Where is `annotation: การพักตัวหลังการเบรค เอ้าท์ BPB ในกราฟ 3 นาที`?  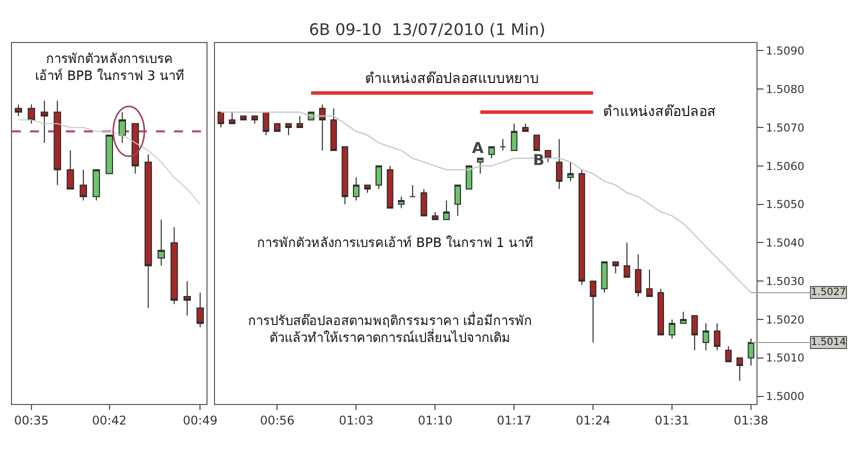 annotation: การพักตัวหลังการเบรค เอ้าท์ BPB ในกราฟ 3 นาที is located at coordinates (109, 68).